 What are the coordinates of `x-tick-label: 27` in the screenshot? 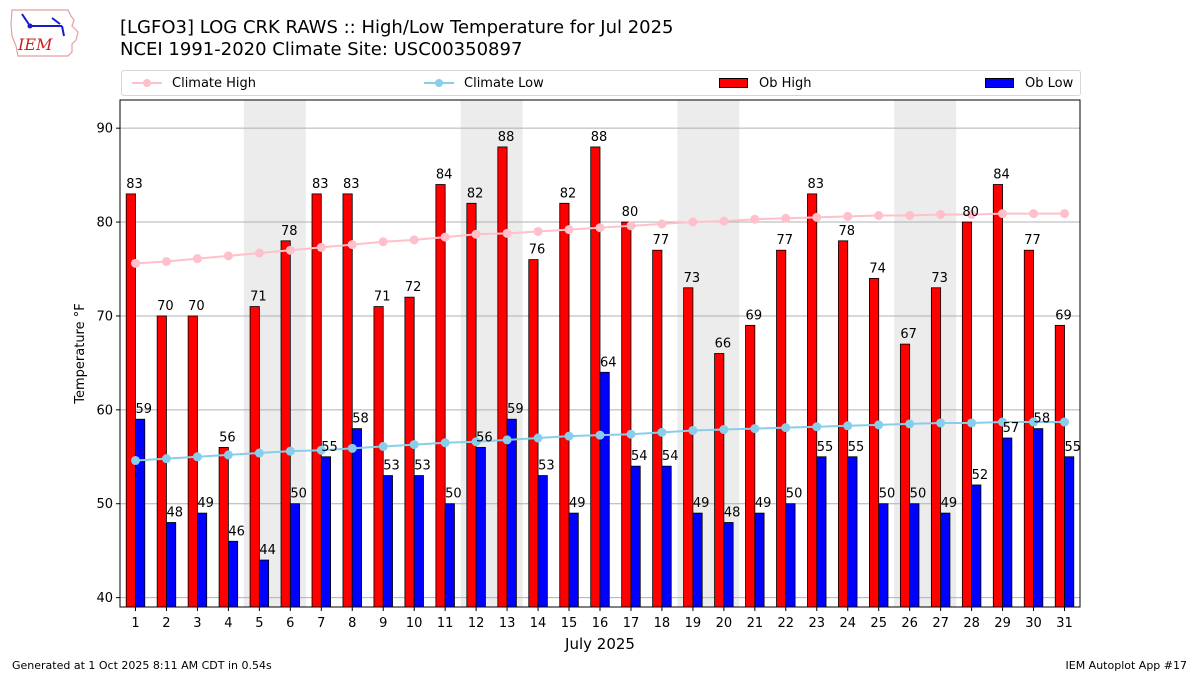 It's located at (940, 623).